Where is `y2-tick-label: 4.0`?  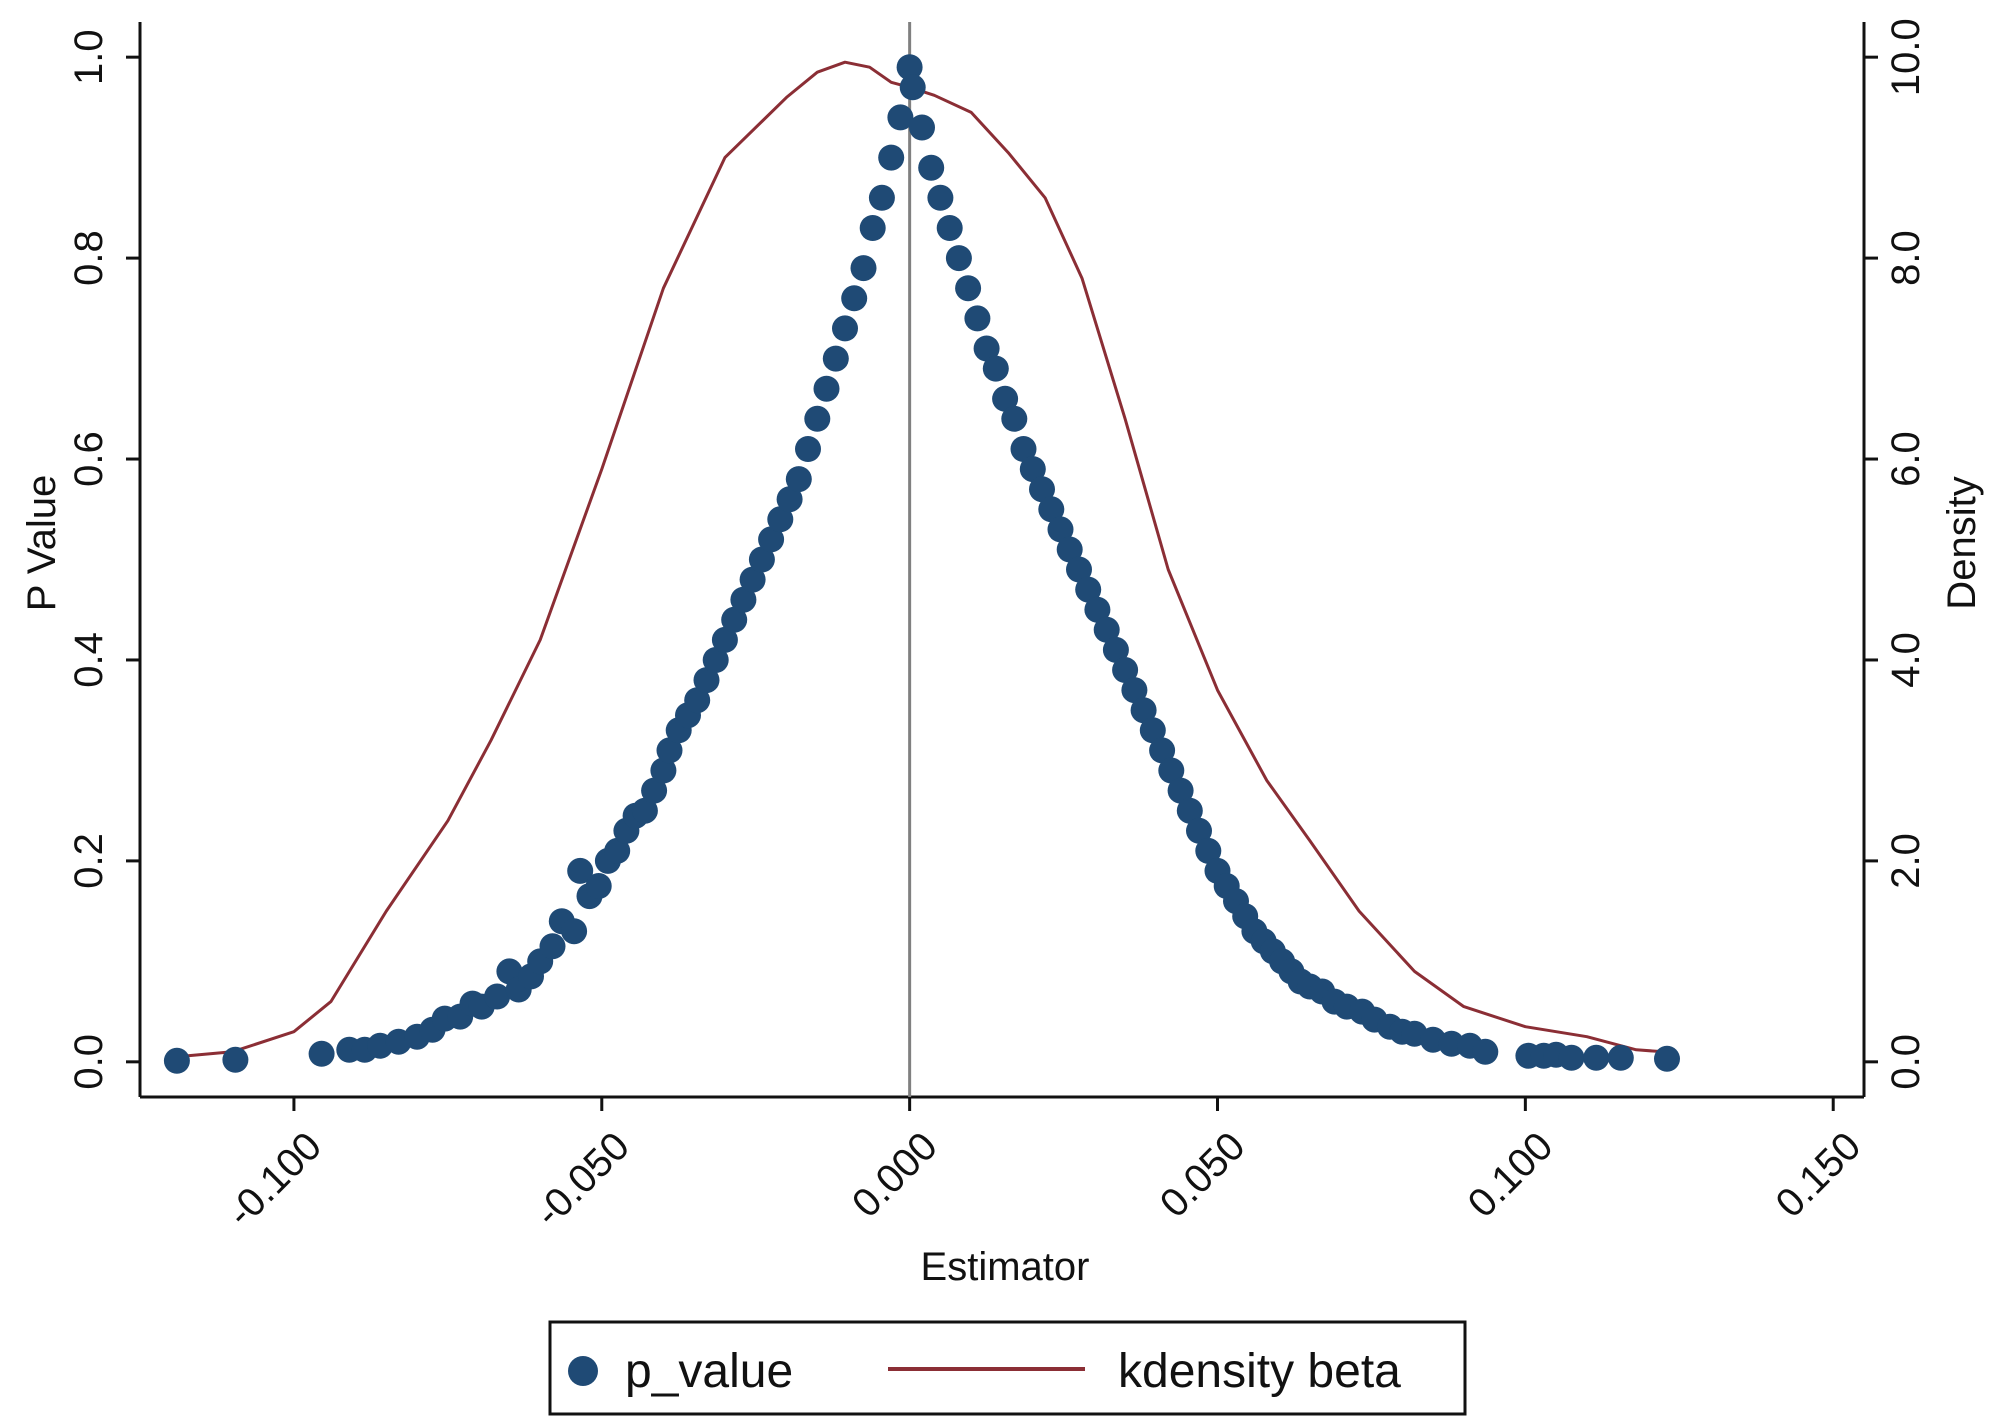 y2-tick-label: 4.0 is located at coordinates (1906, 660).